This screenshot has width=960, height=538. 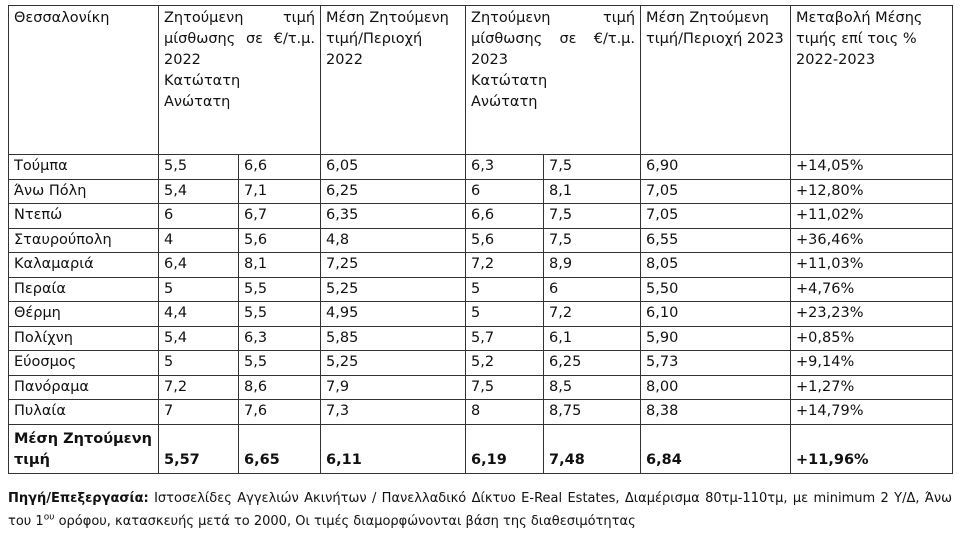 I want to click on table-cell: Πολίχνη, so click(x=83, y=338).